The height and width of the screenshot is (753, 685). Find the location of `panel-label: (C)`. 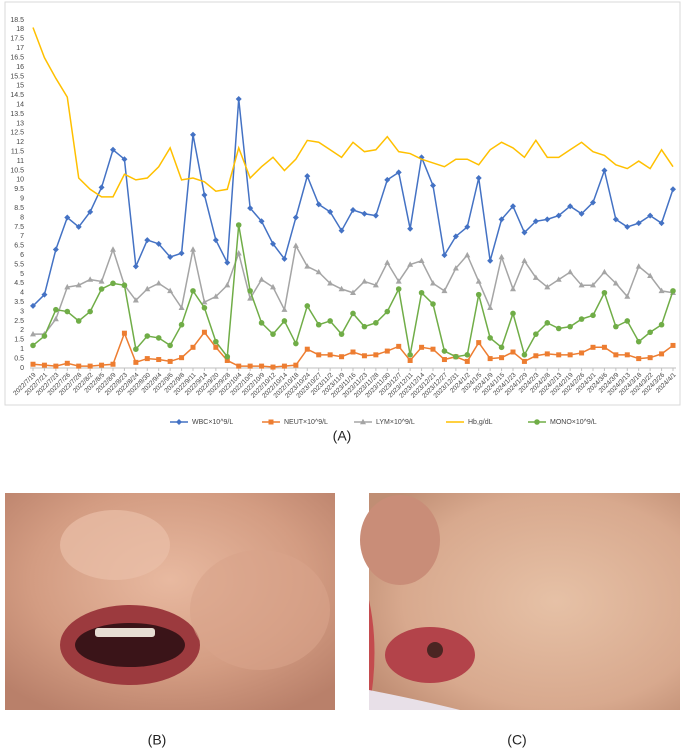

panel-label: (C) is located at coordinates (516, 740).